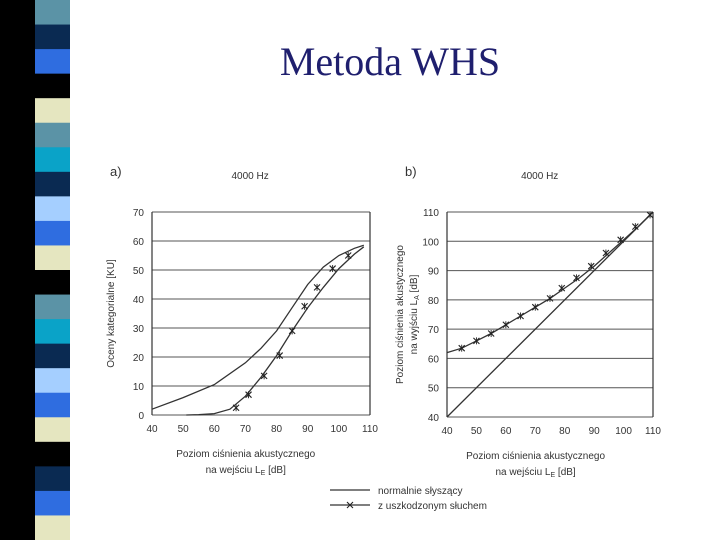 The width and height of the screenshot is (720, 540). I want to click on legend-marker, so click(350, 505).